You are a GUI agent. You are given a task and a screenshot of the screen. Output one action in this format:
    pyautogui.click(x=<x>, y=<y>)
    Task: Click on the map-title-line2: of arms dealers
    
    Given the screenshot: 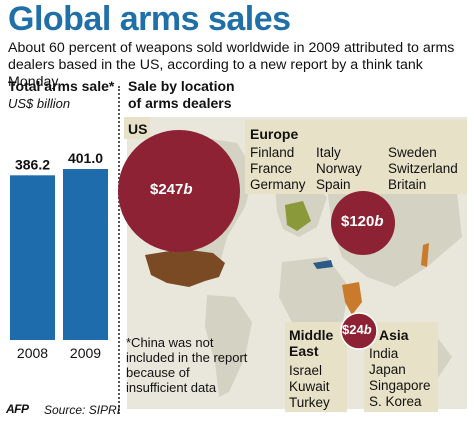 What is the action you would take?
    pyautogui.click(x=180, y=103)
    